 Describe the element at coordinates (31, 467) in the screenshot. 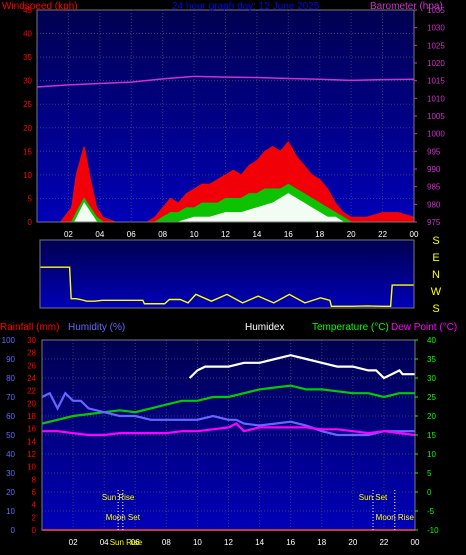

I see `rainfall-tick-label: 10` at that location.